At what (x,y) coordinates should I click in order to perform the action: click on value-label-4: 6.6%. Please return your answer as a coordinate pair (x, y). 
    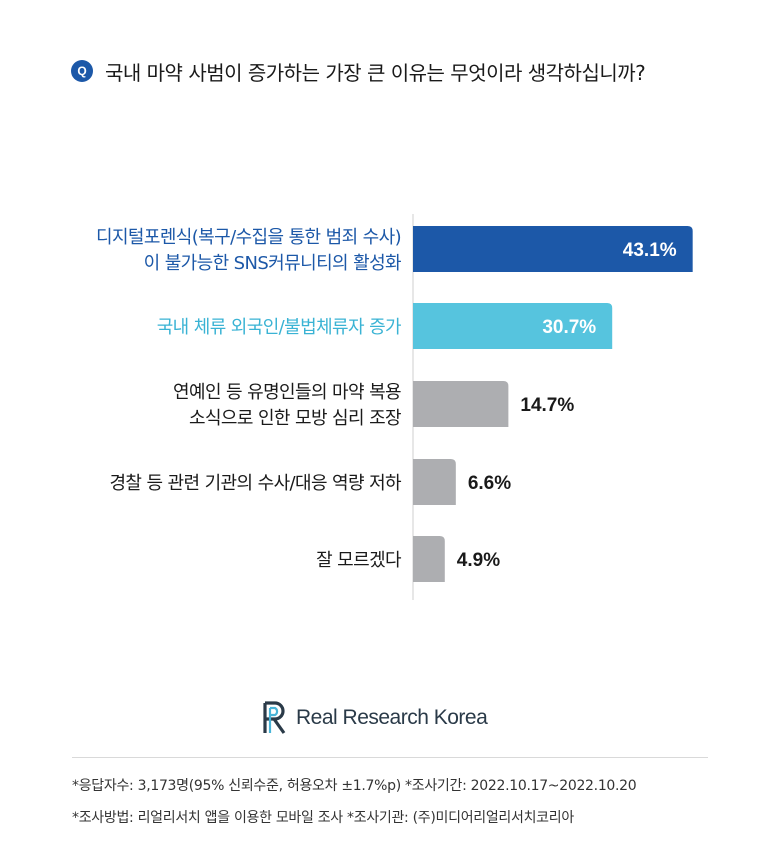
    Looking at the image, I should click on (489, 483).